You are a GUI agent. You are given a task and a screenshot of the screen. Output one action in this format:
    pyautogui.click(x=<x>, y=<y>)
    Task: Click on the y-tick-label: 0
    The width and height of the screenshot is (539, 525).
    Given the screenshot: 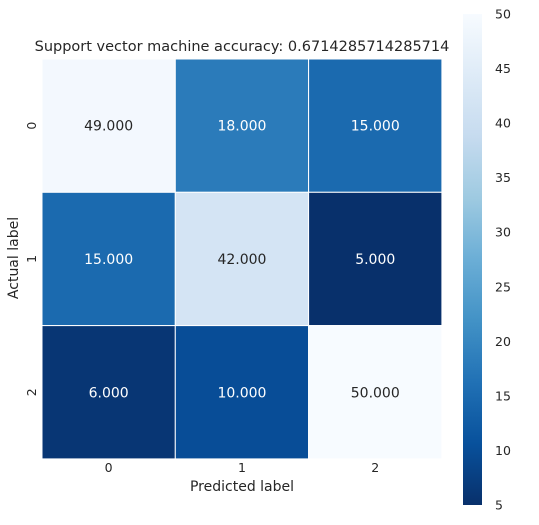 What is the action you would take?
    pyautogui.click(x=31, y=126)
    